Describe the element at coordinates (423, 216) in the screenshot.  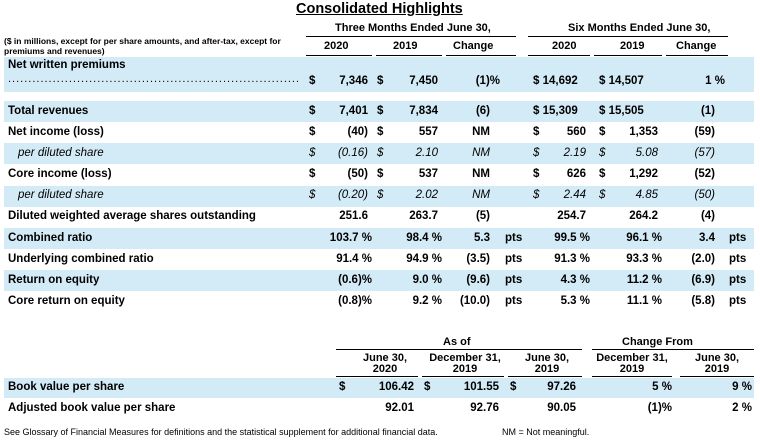
I see `table-cell: 263.7` at that location.